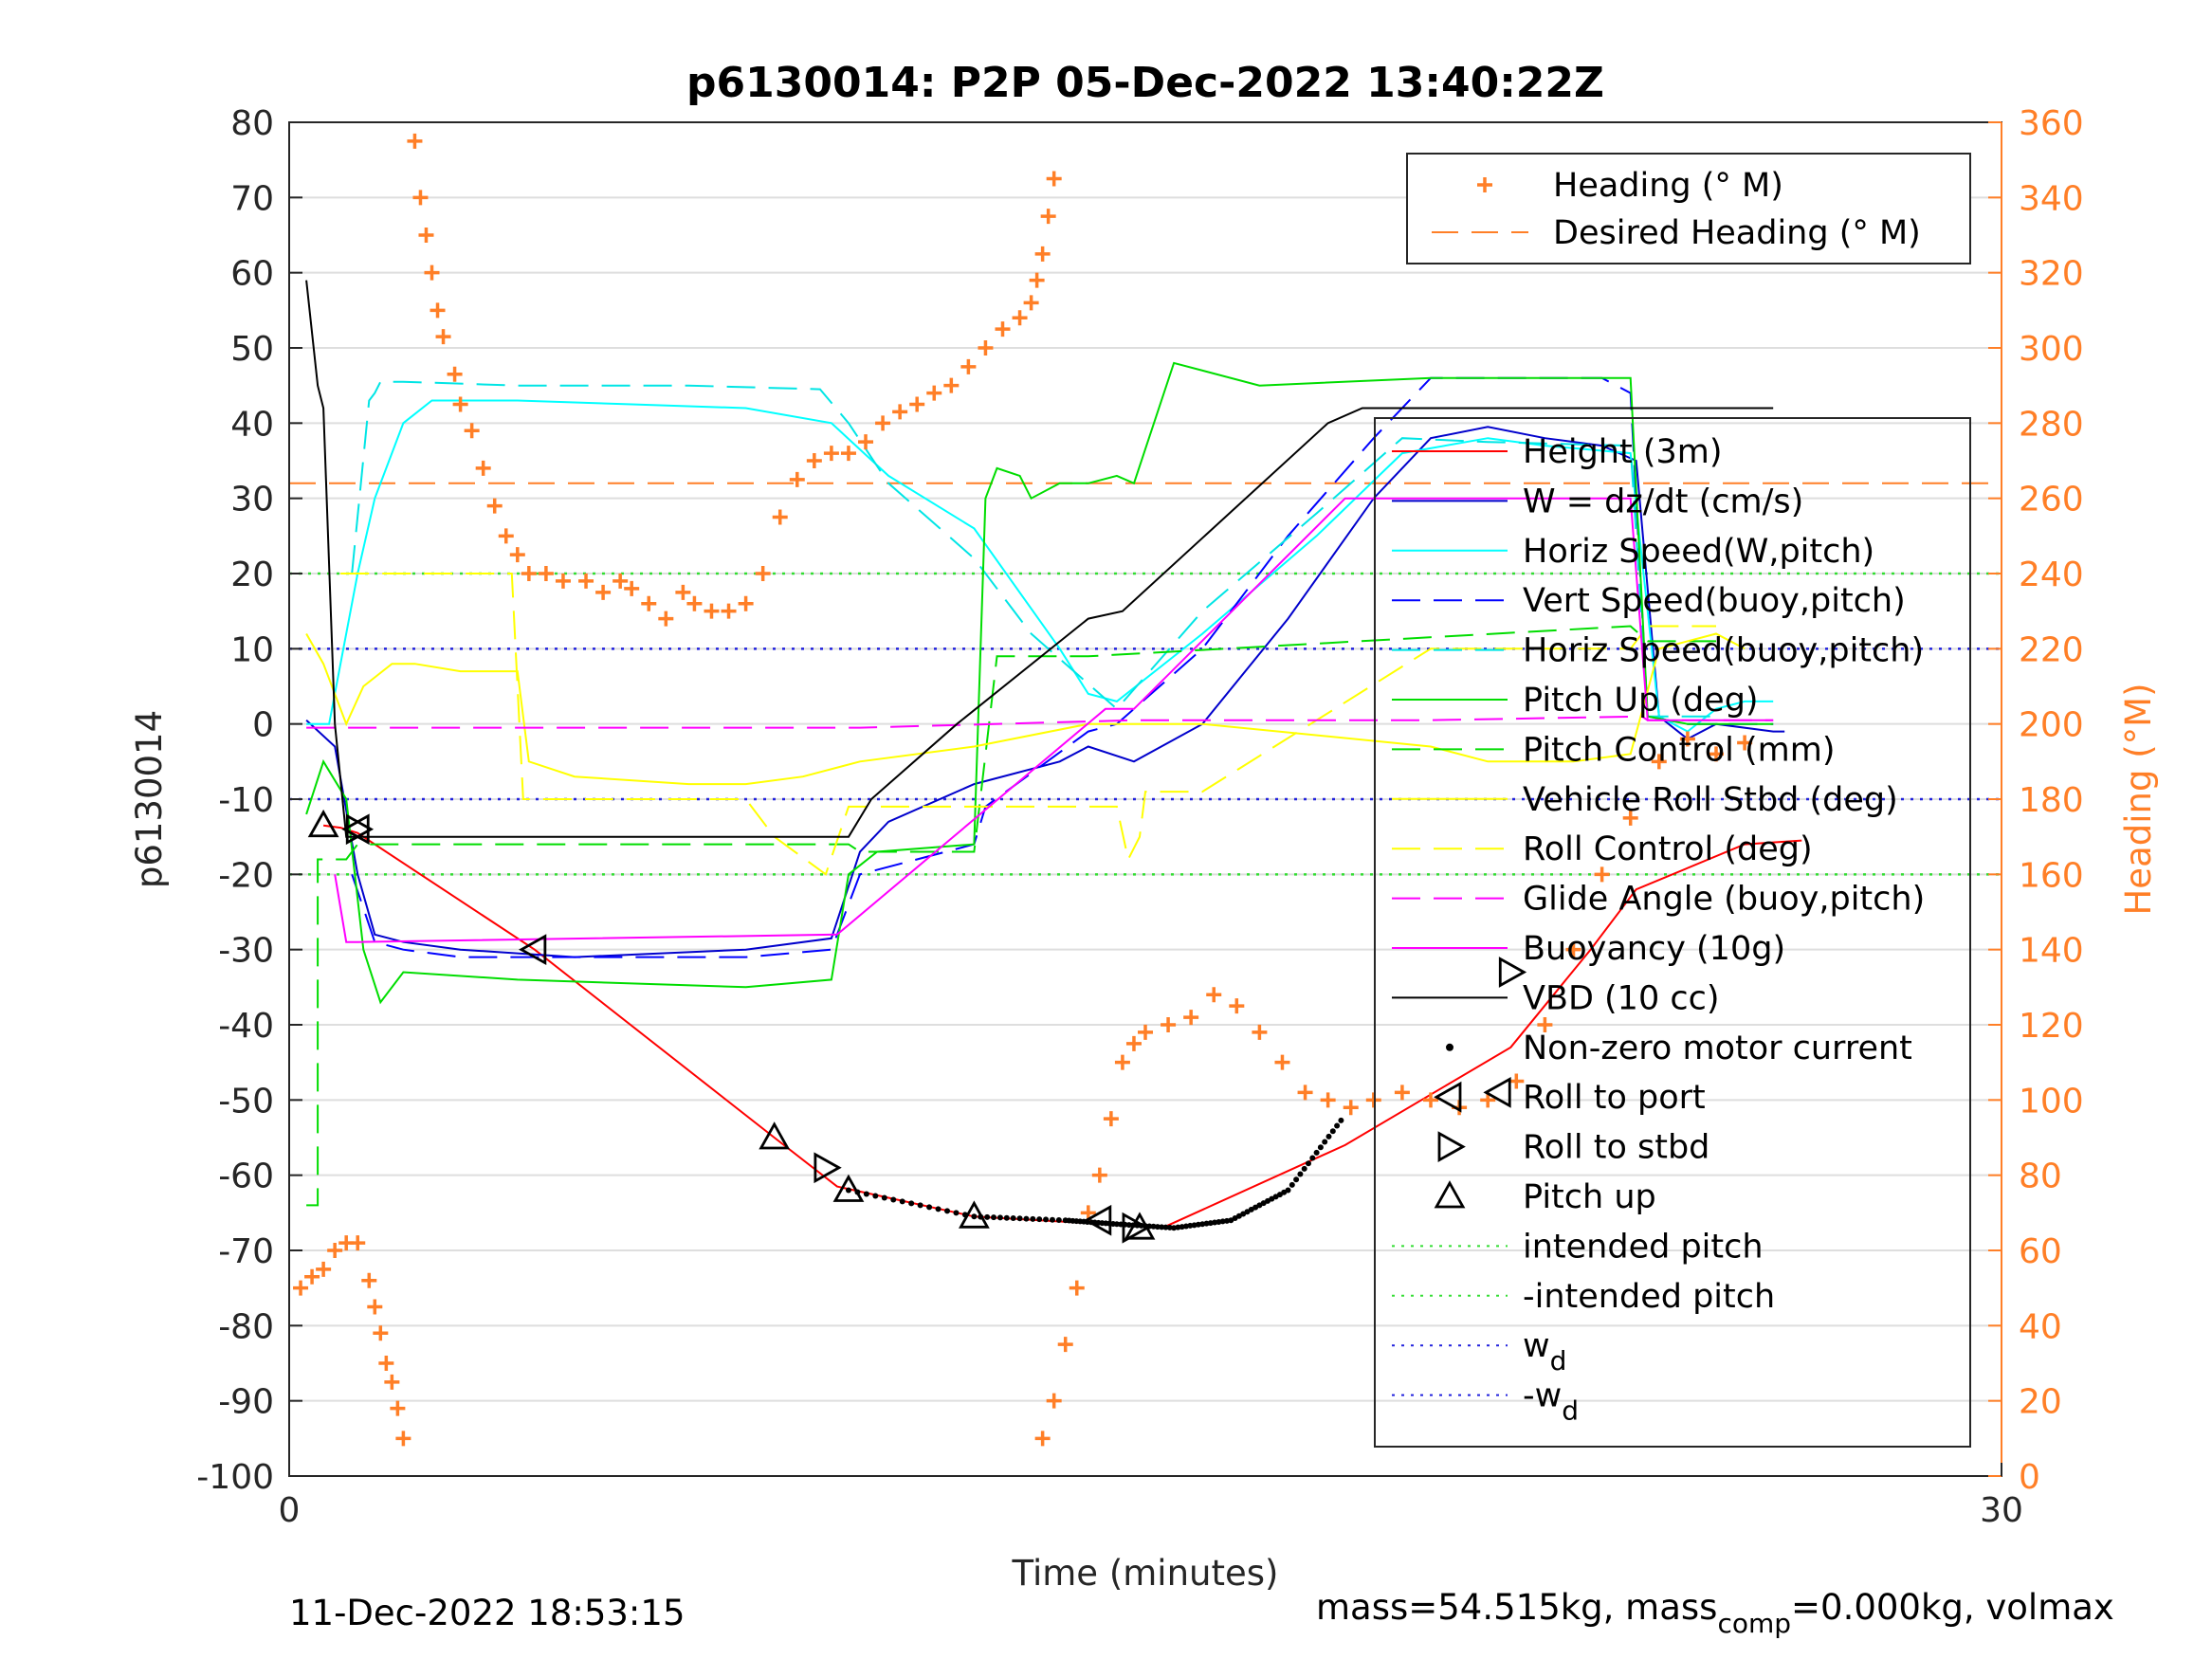 This screenshot has width=2212, height=1659. Describe the element at coordinates (252, 349) in the screenshot. I see `y-tick-label: 50` at that location.